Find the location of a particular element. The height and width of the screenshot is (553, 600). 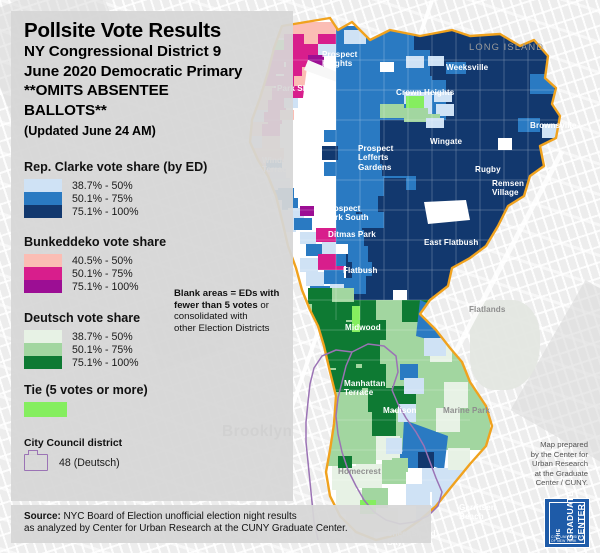

subtitle-election: June 2020 Democratic Primary is located at coordinates (133, 71).